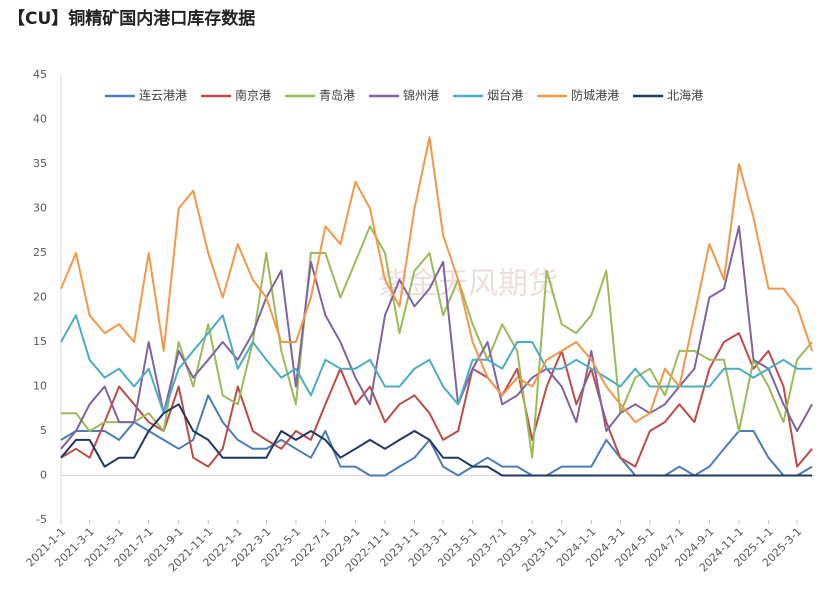  What do you see at coordinates (685, 95) in the screenshot?
I see `legend-label: 北海港` at bounding box center [685, 95].